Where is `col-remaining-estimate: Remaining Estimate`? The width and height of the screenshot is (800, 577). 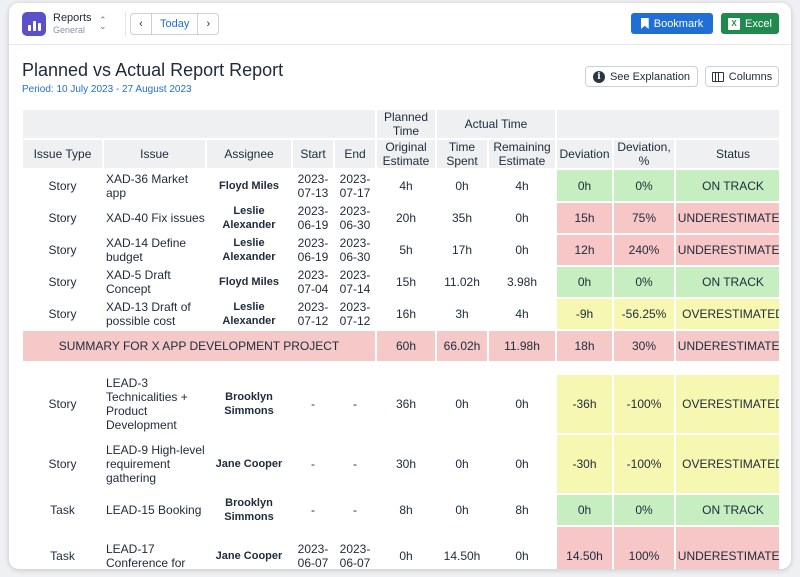
col-remaining-estimate: Remaining Estimate is located at coordinates (522, 154).